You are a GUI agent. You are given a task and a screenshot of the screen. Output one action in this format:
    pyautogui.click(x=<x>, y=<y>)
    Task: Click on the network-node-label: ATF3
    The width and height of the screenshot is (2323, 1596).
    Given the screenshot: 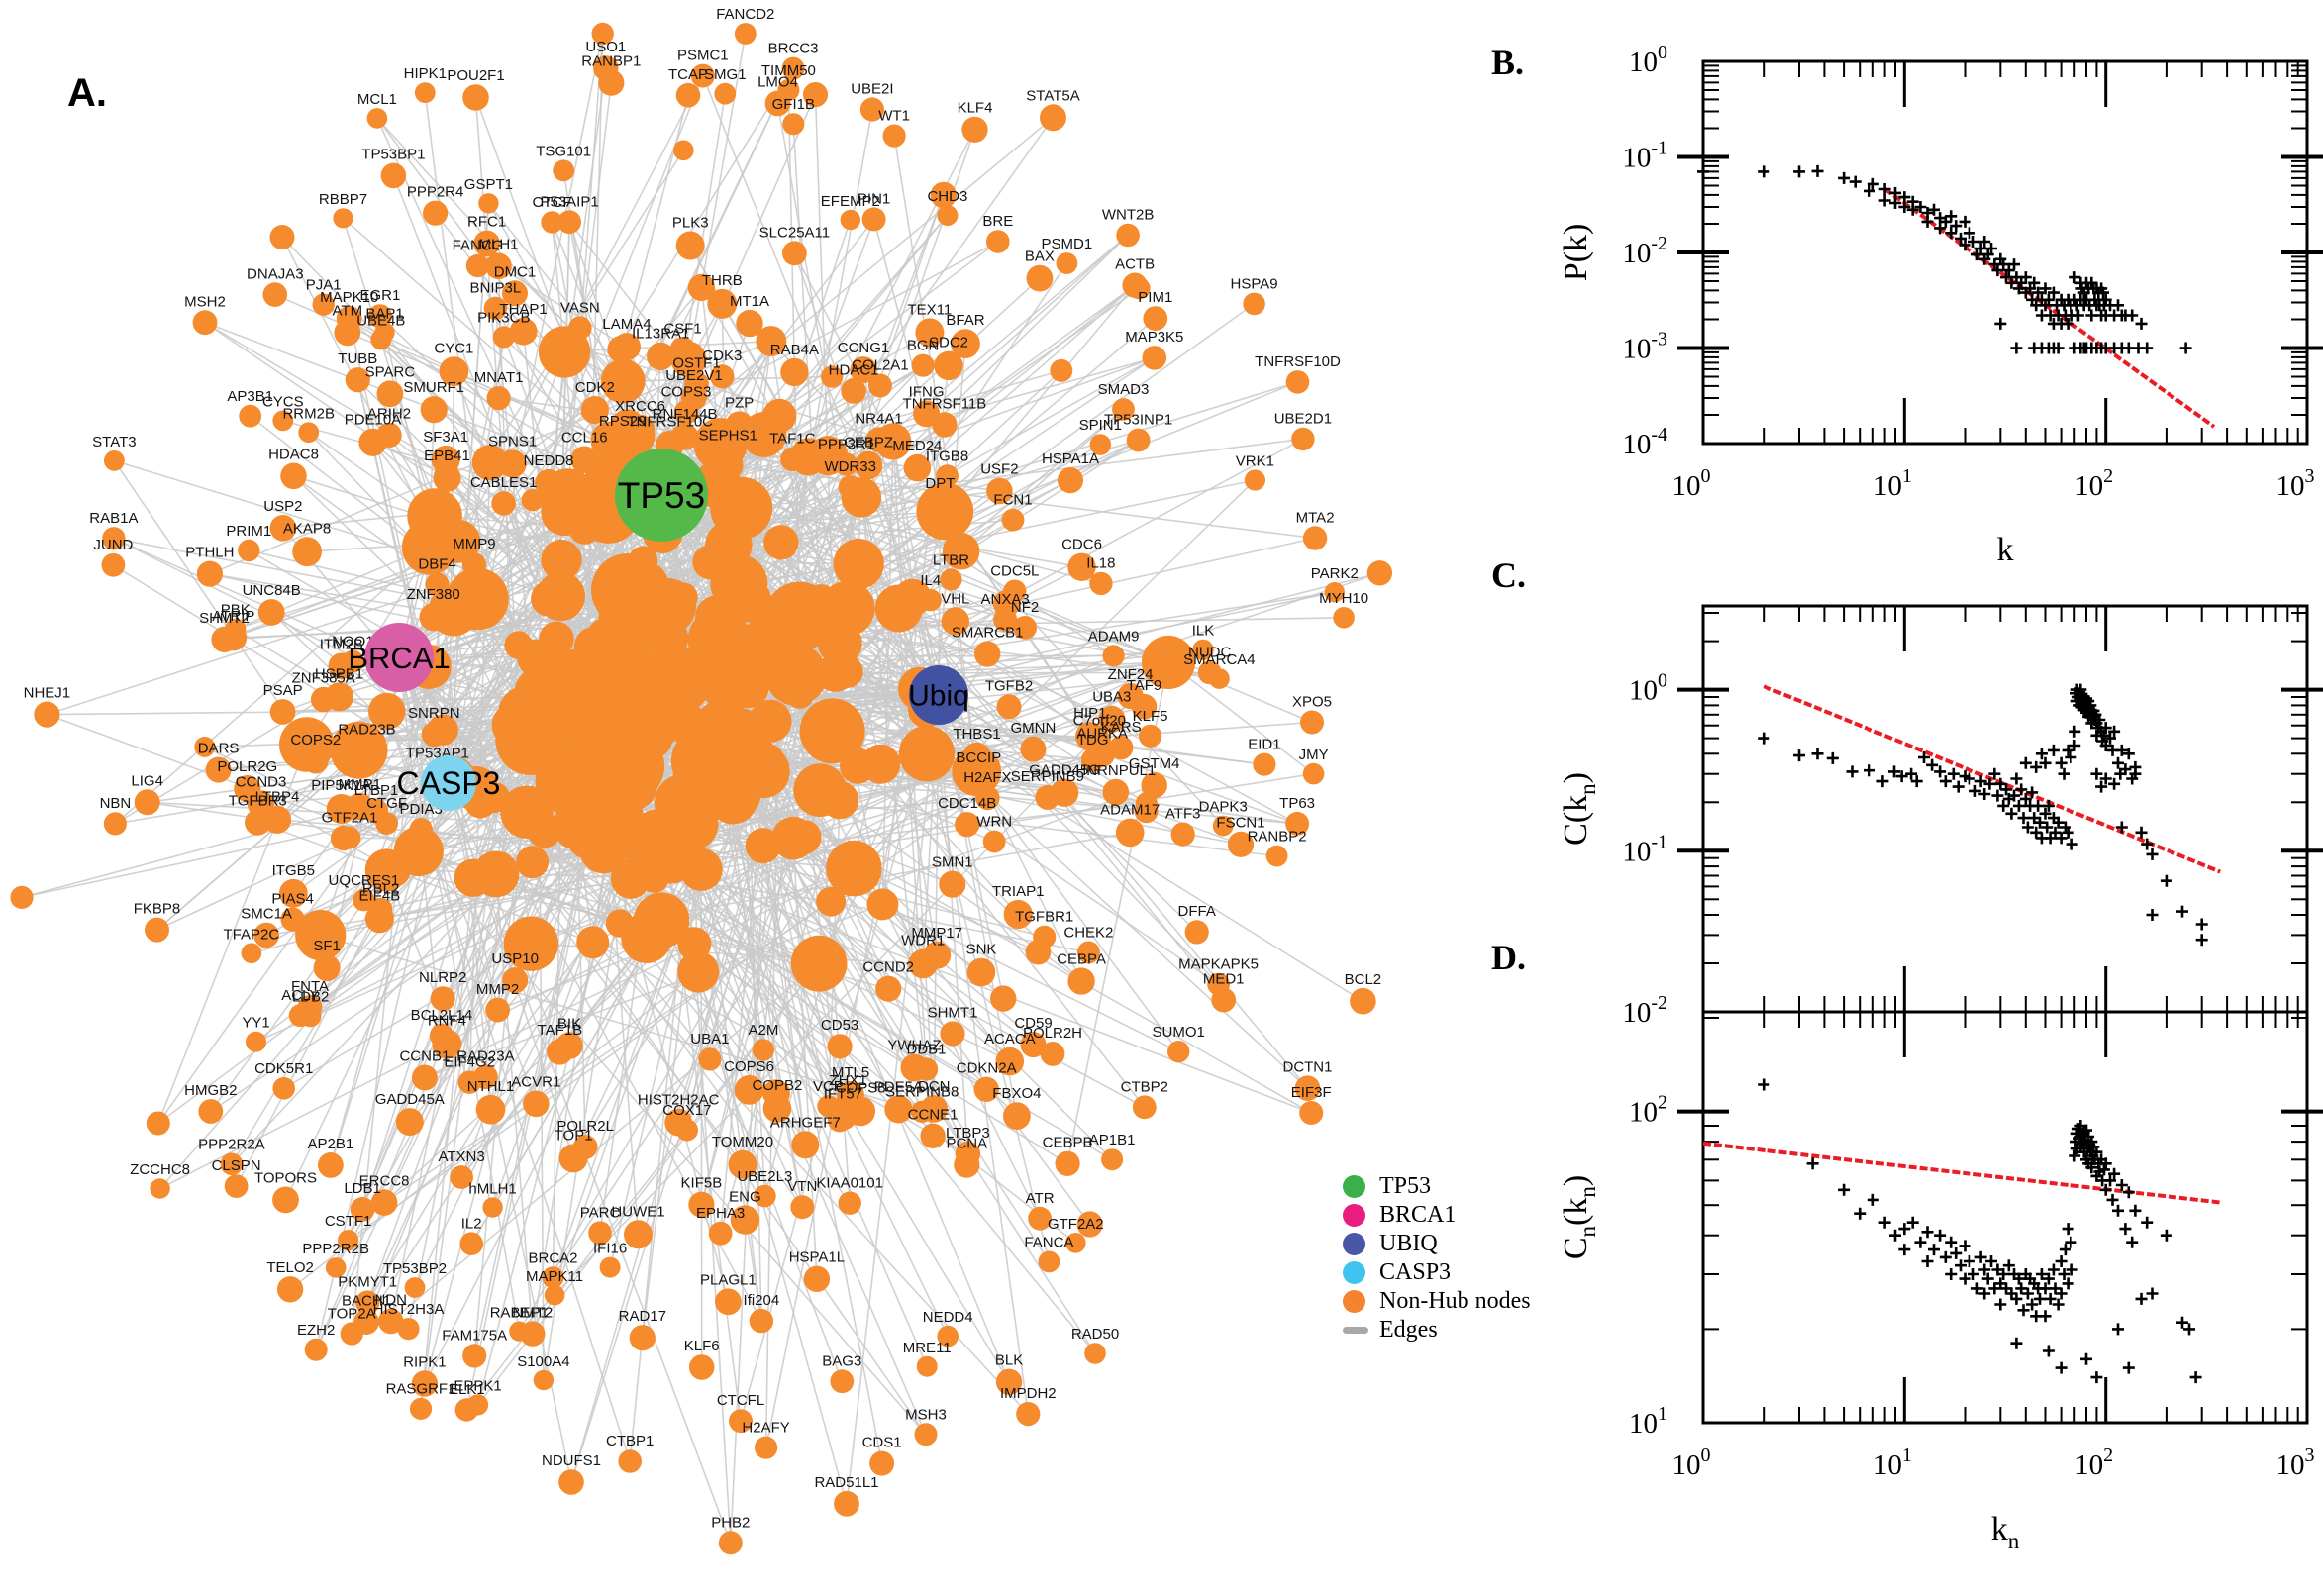 What is the action you would take?
    pyautogui.click(x=1183, y=813)
    